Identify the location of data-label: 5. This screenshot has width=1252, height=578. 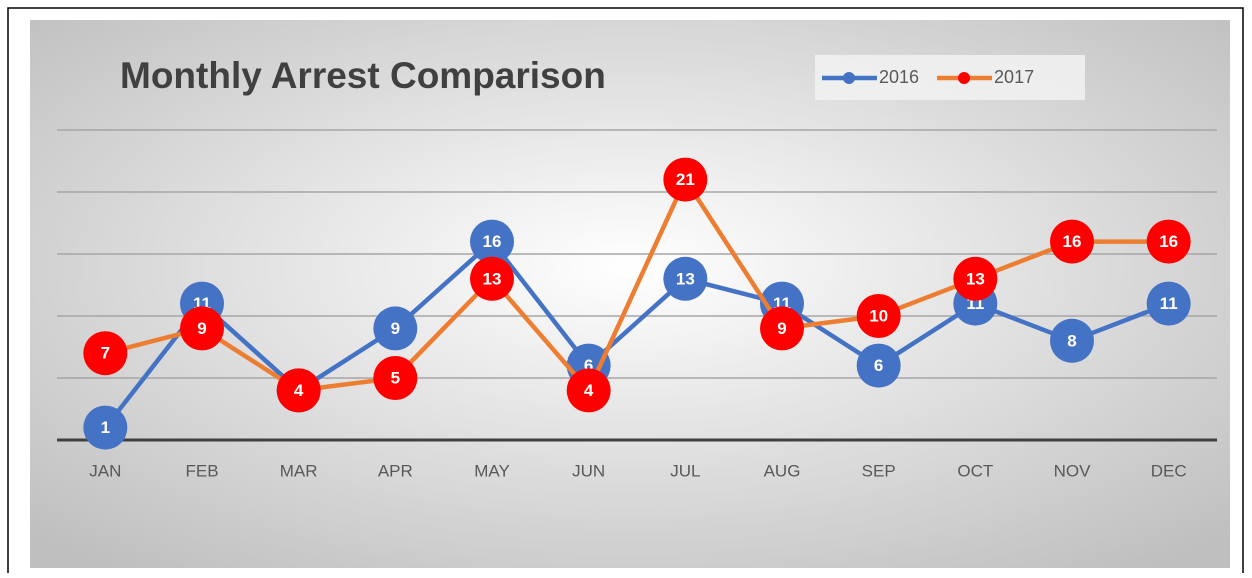
(395, 377).